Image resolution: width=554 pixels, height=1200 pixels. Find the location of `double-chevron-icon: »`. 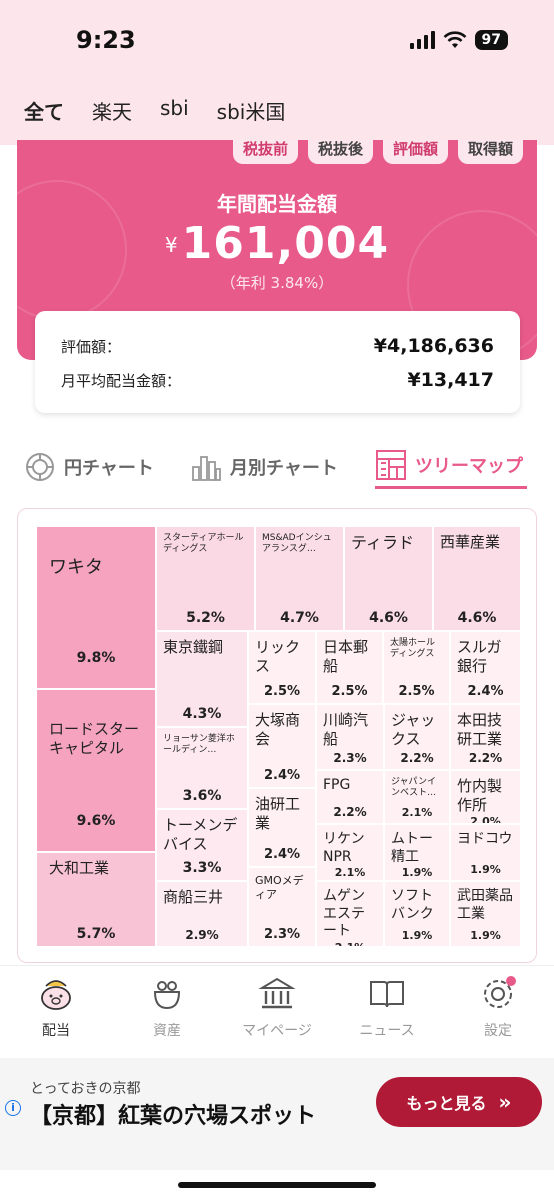

double-chevron-icon: » is located at coordinates (505, 1102).